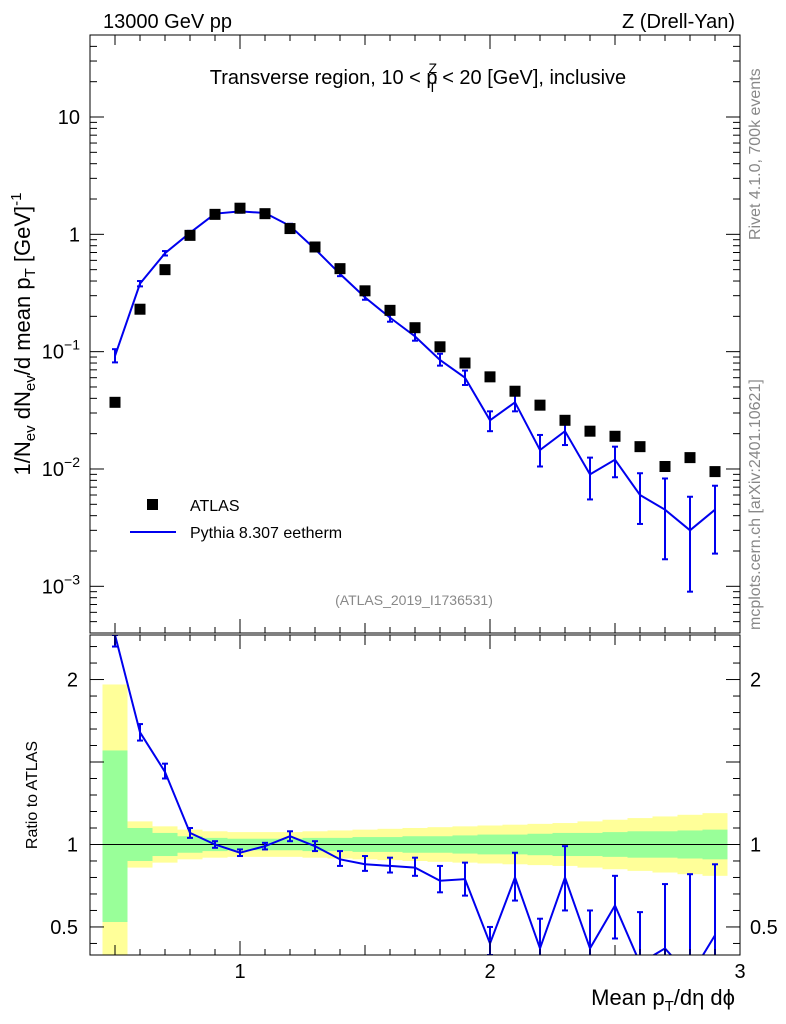 The image size is (786, 1024). What do you see at coordinates (266, 533) in the screenshot?
I see `legend-mc-label: Pythia 8.307 eetherm` at bounding box center [266, 533].